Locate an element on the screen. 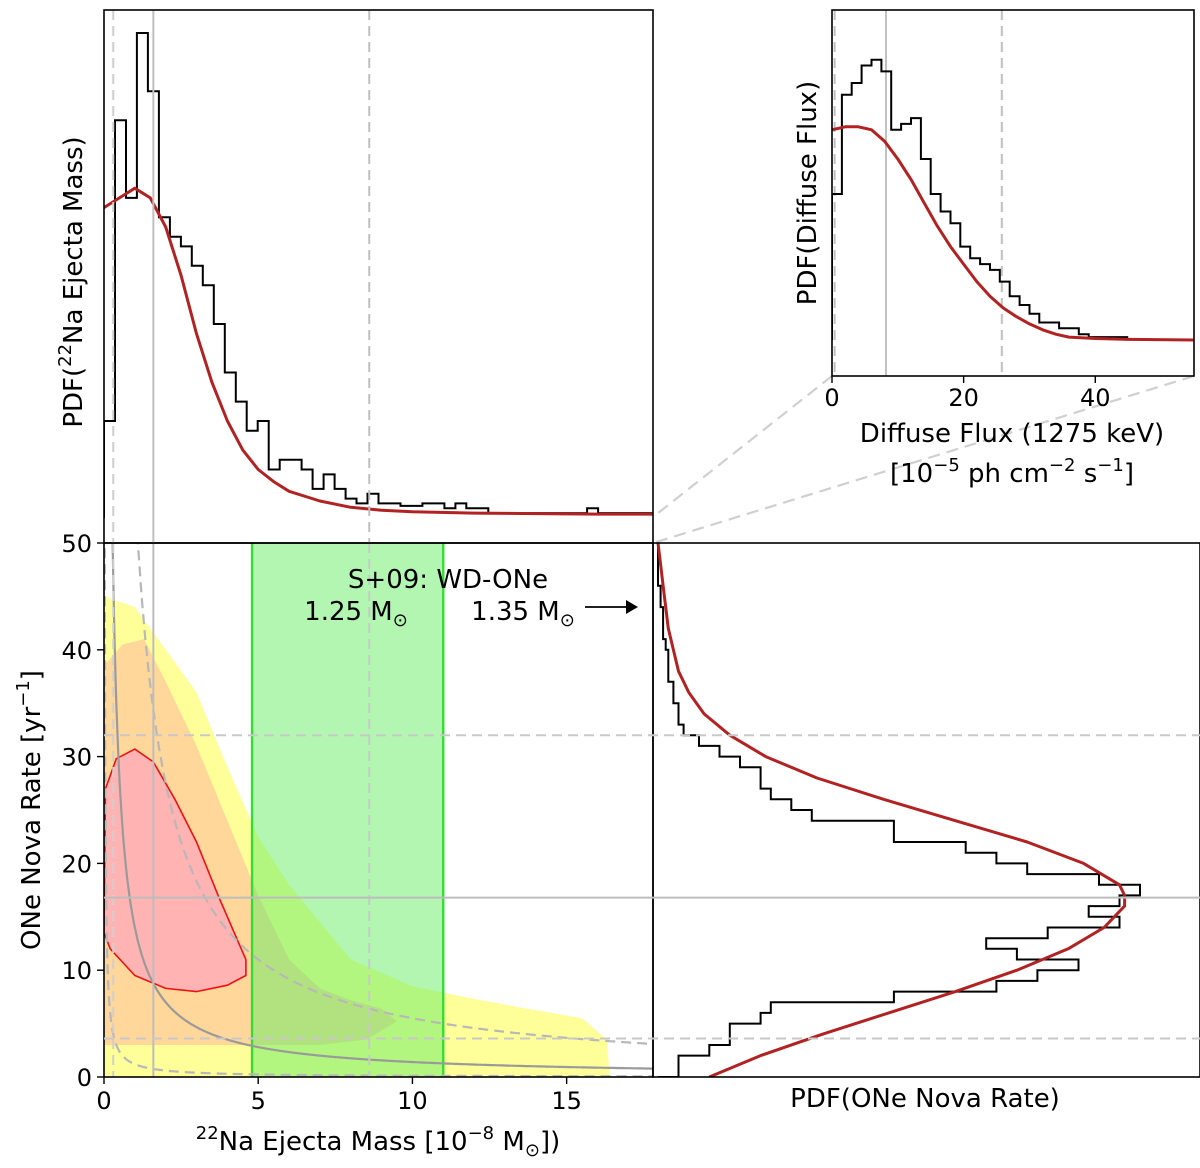  top-ylabel: PDF(22Na Ejecta Mass) is located at coordinates (72, 281).